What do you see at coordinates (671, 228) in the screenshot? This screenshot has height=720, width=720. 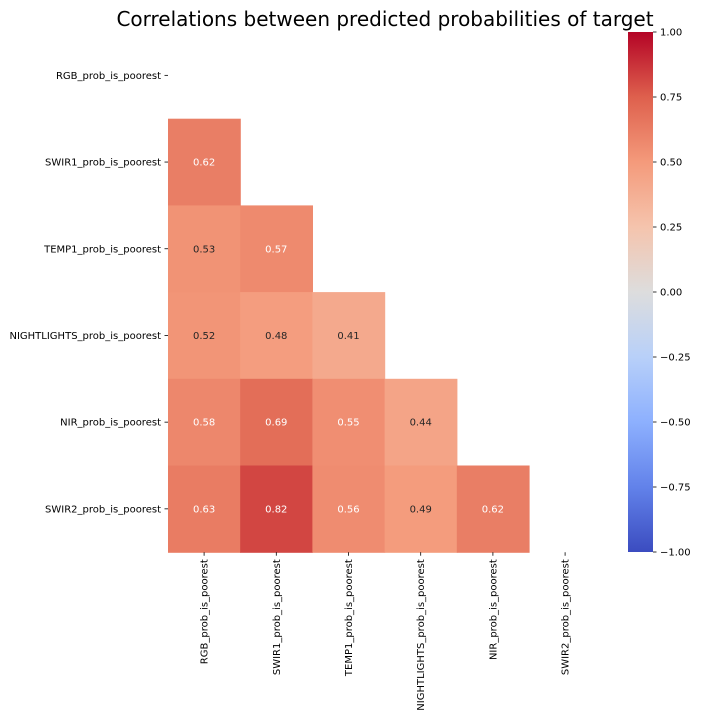 I see `colorbar-tick-label: 0.25` at bounding box center [671, 228].